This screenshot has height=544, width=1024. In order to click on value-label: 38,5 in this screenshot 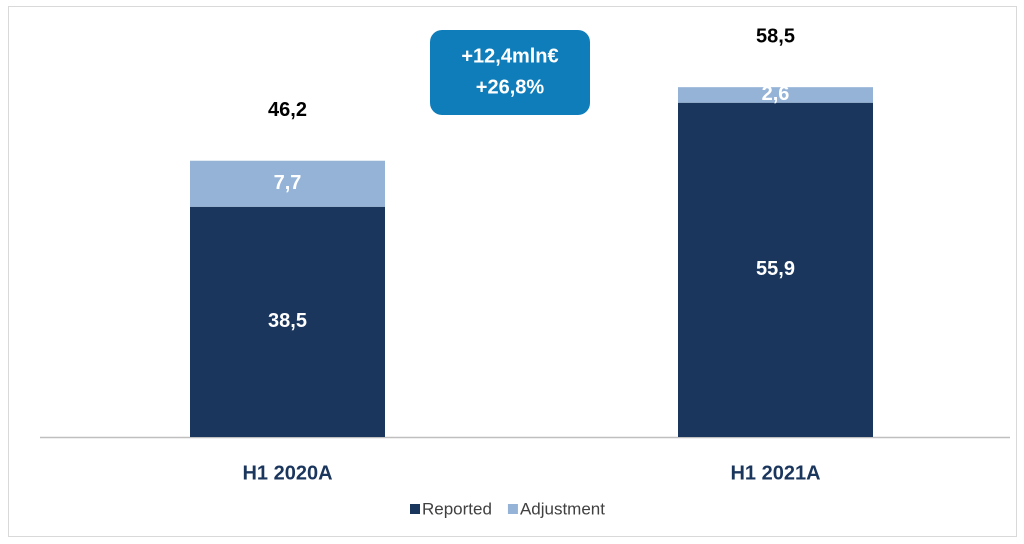, I will do `click(287, 321)`.